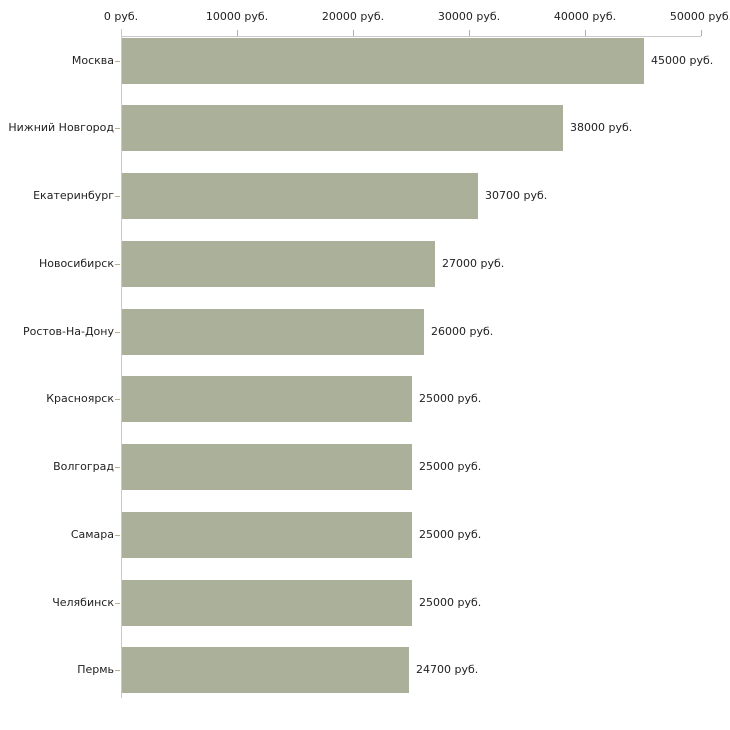 The width and height of the screenshot is (730, 730). What do you see at coordinates (699, 16) in the screenshot?
I see `x-axis-tick-label: 50000 руб.` at bounding box center [699, 16].